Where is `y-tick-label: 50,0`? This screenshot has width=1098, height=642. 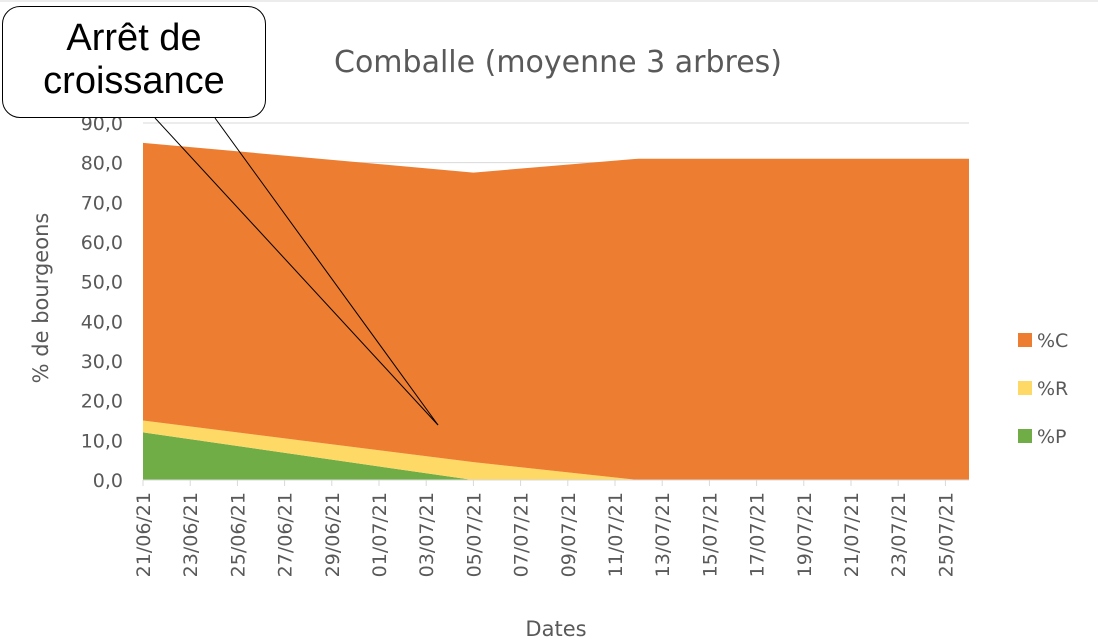 y-tick-label: 50,0 is located at coordinates (102, 283).